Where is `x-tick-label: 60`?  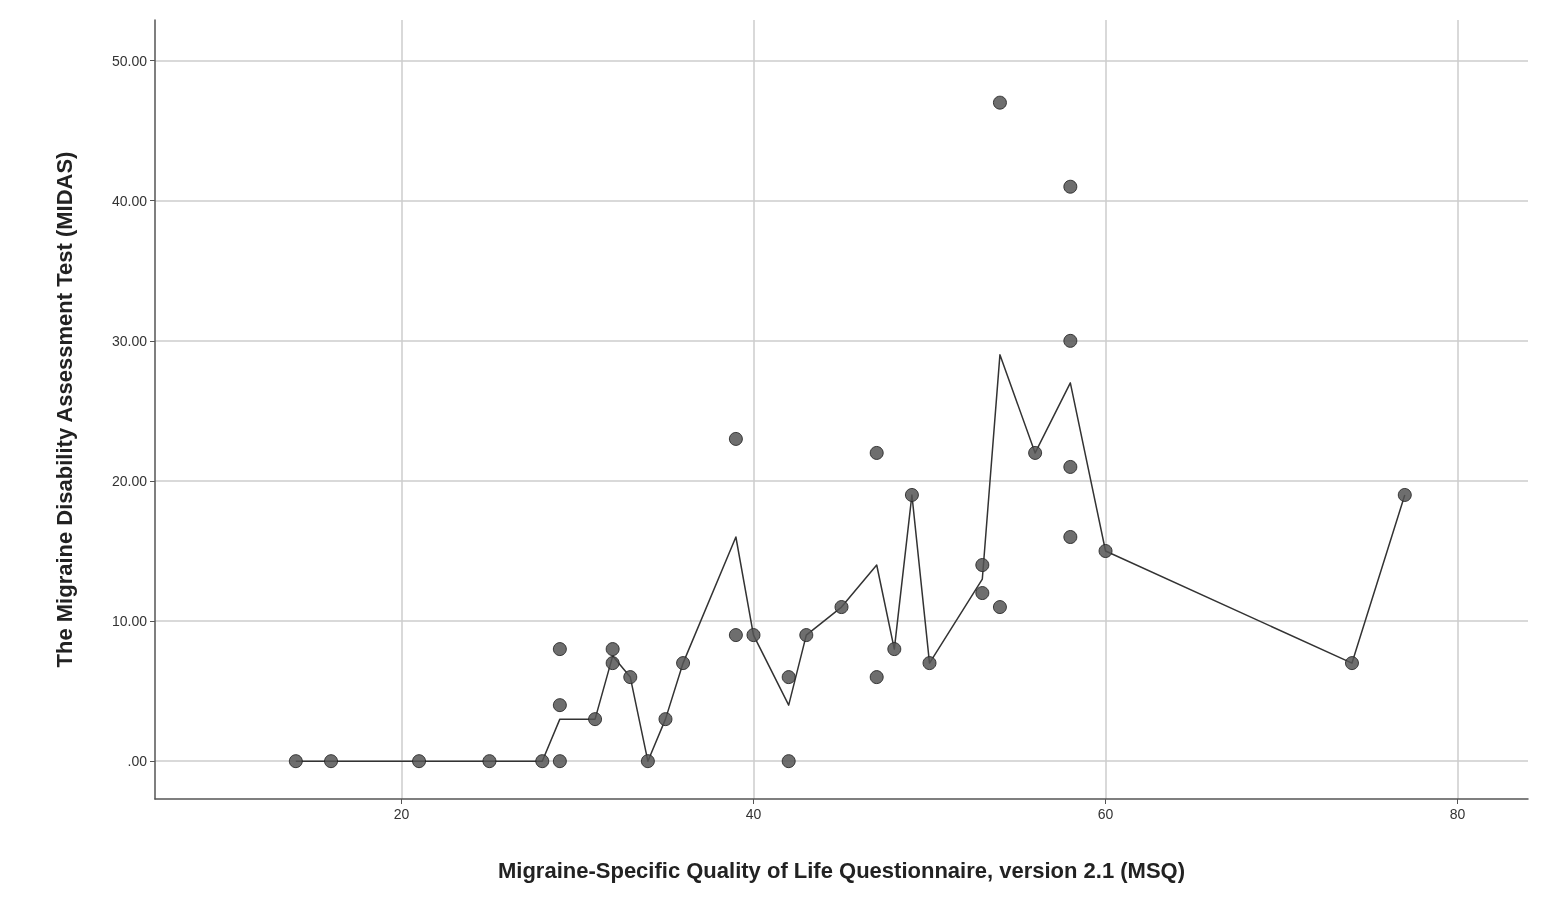 x-tick-label: 60 is located at coordinates (1105, 814).